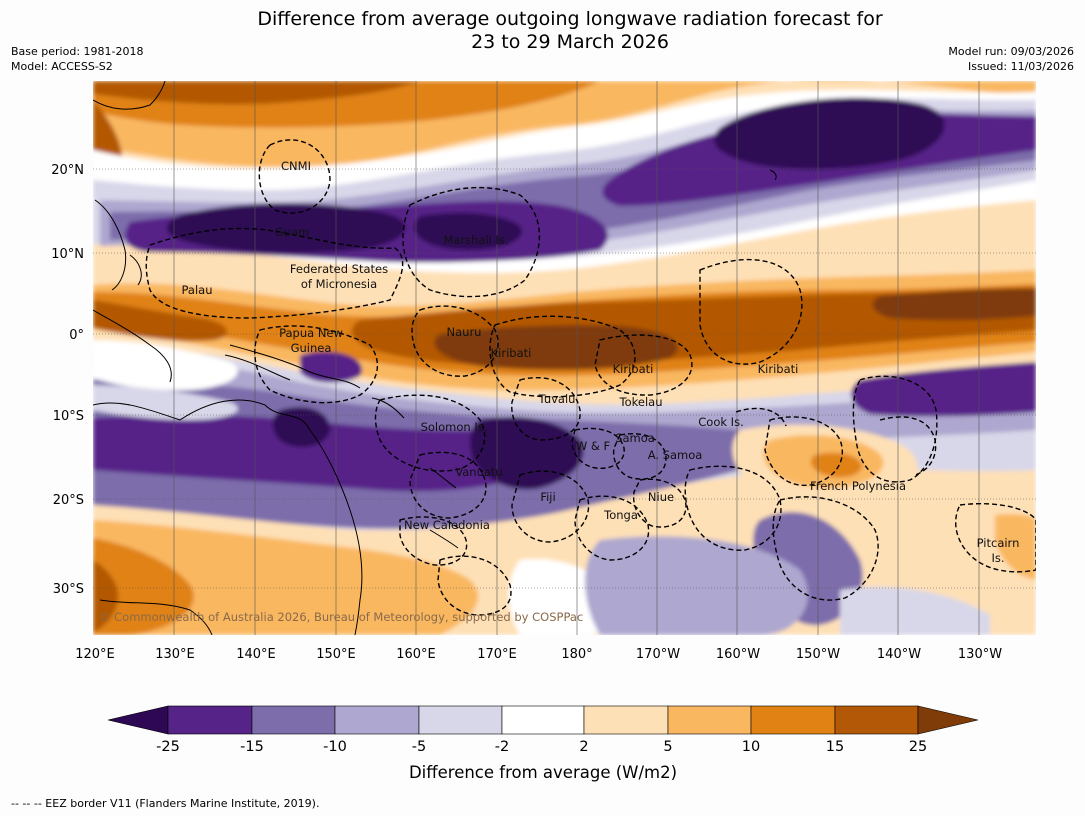 The image size is (1085, 816). Describe the element at coordinates (557, 399) in the screenshot. I see `label-tuvalu: Tuvalu` at that location.